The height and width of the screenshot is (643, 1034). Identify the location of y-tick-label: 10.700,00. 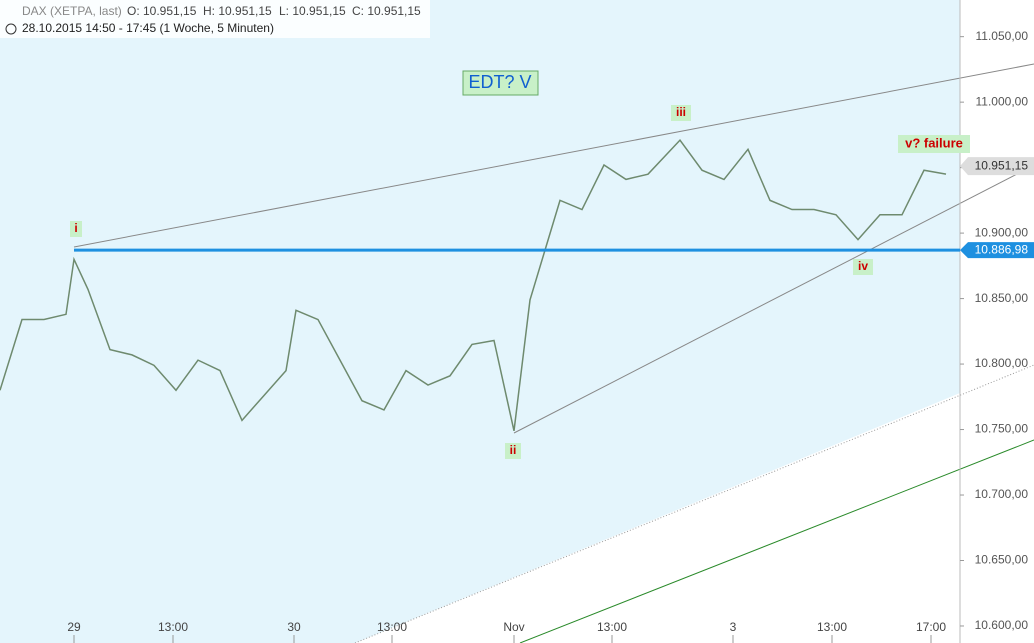
(1002, 494).